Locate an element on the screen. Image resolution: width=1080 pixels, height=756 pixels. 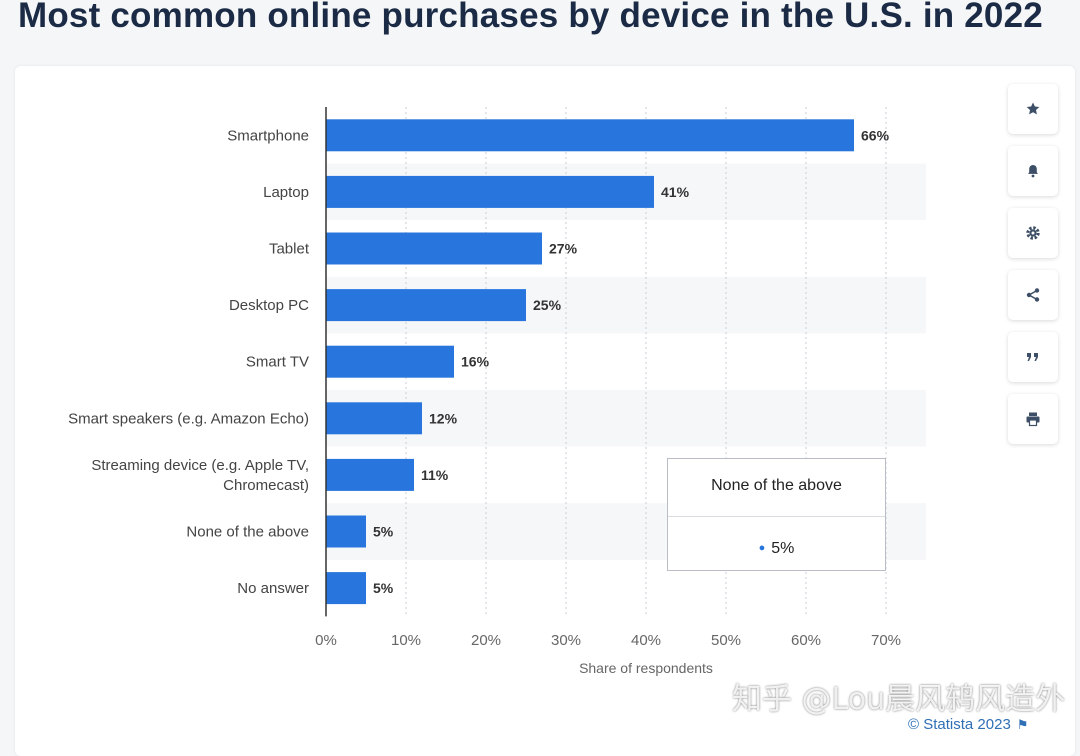
tooltip-value-row: ● 5% is located at coordinates (776, 543).